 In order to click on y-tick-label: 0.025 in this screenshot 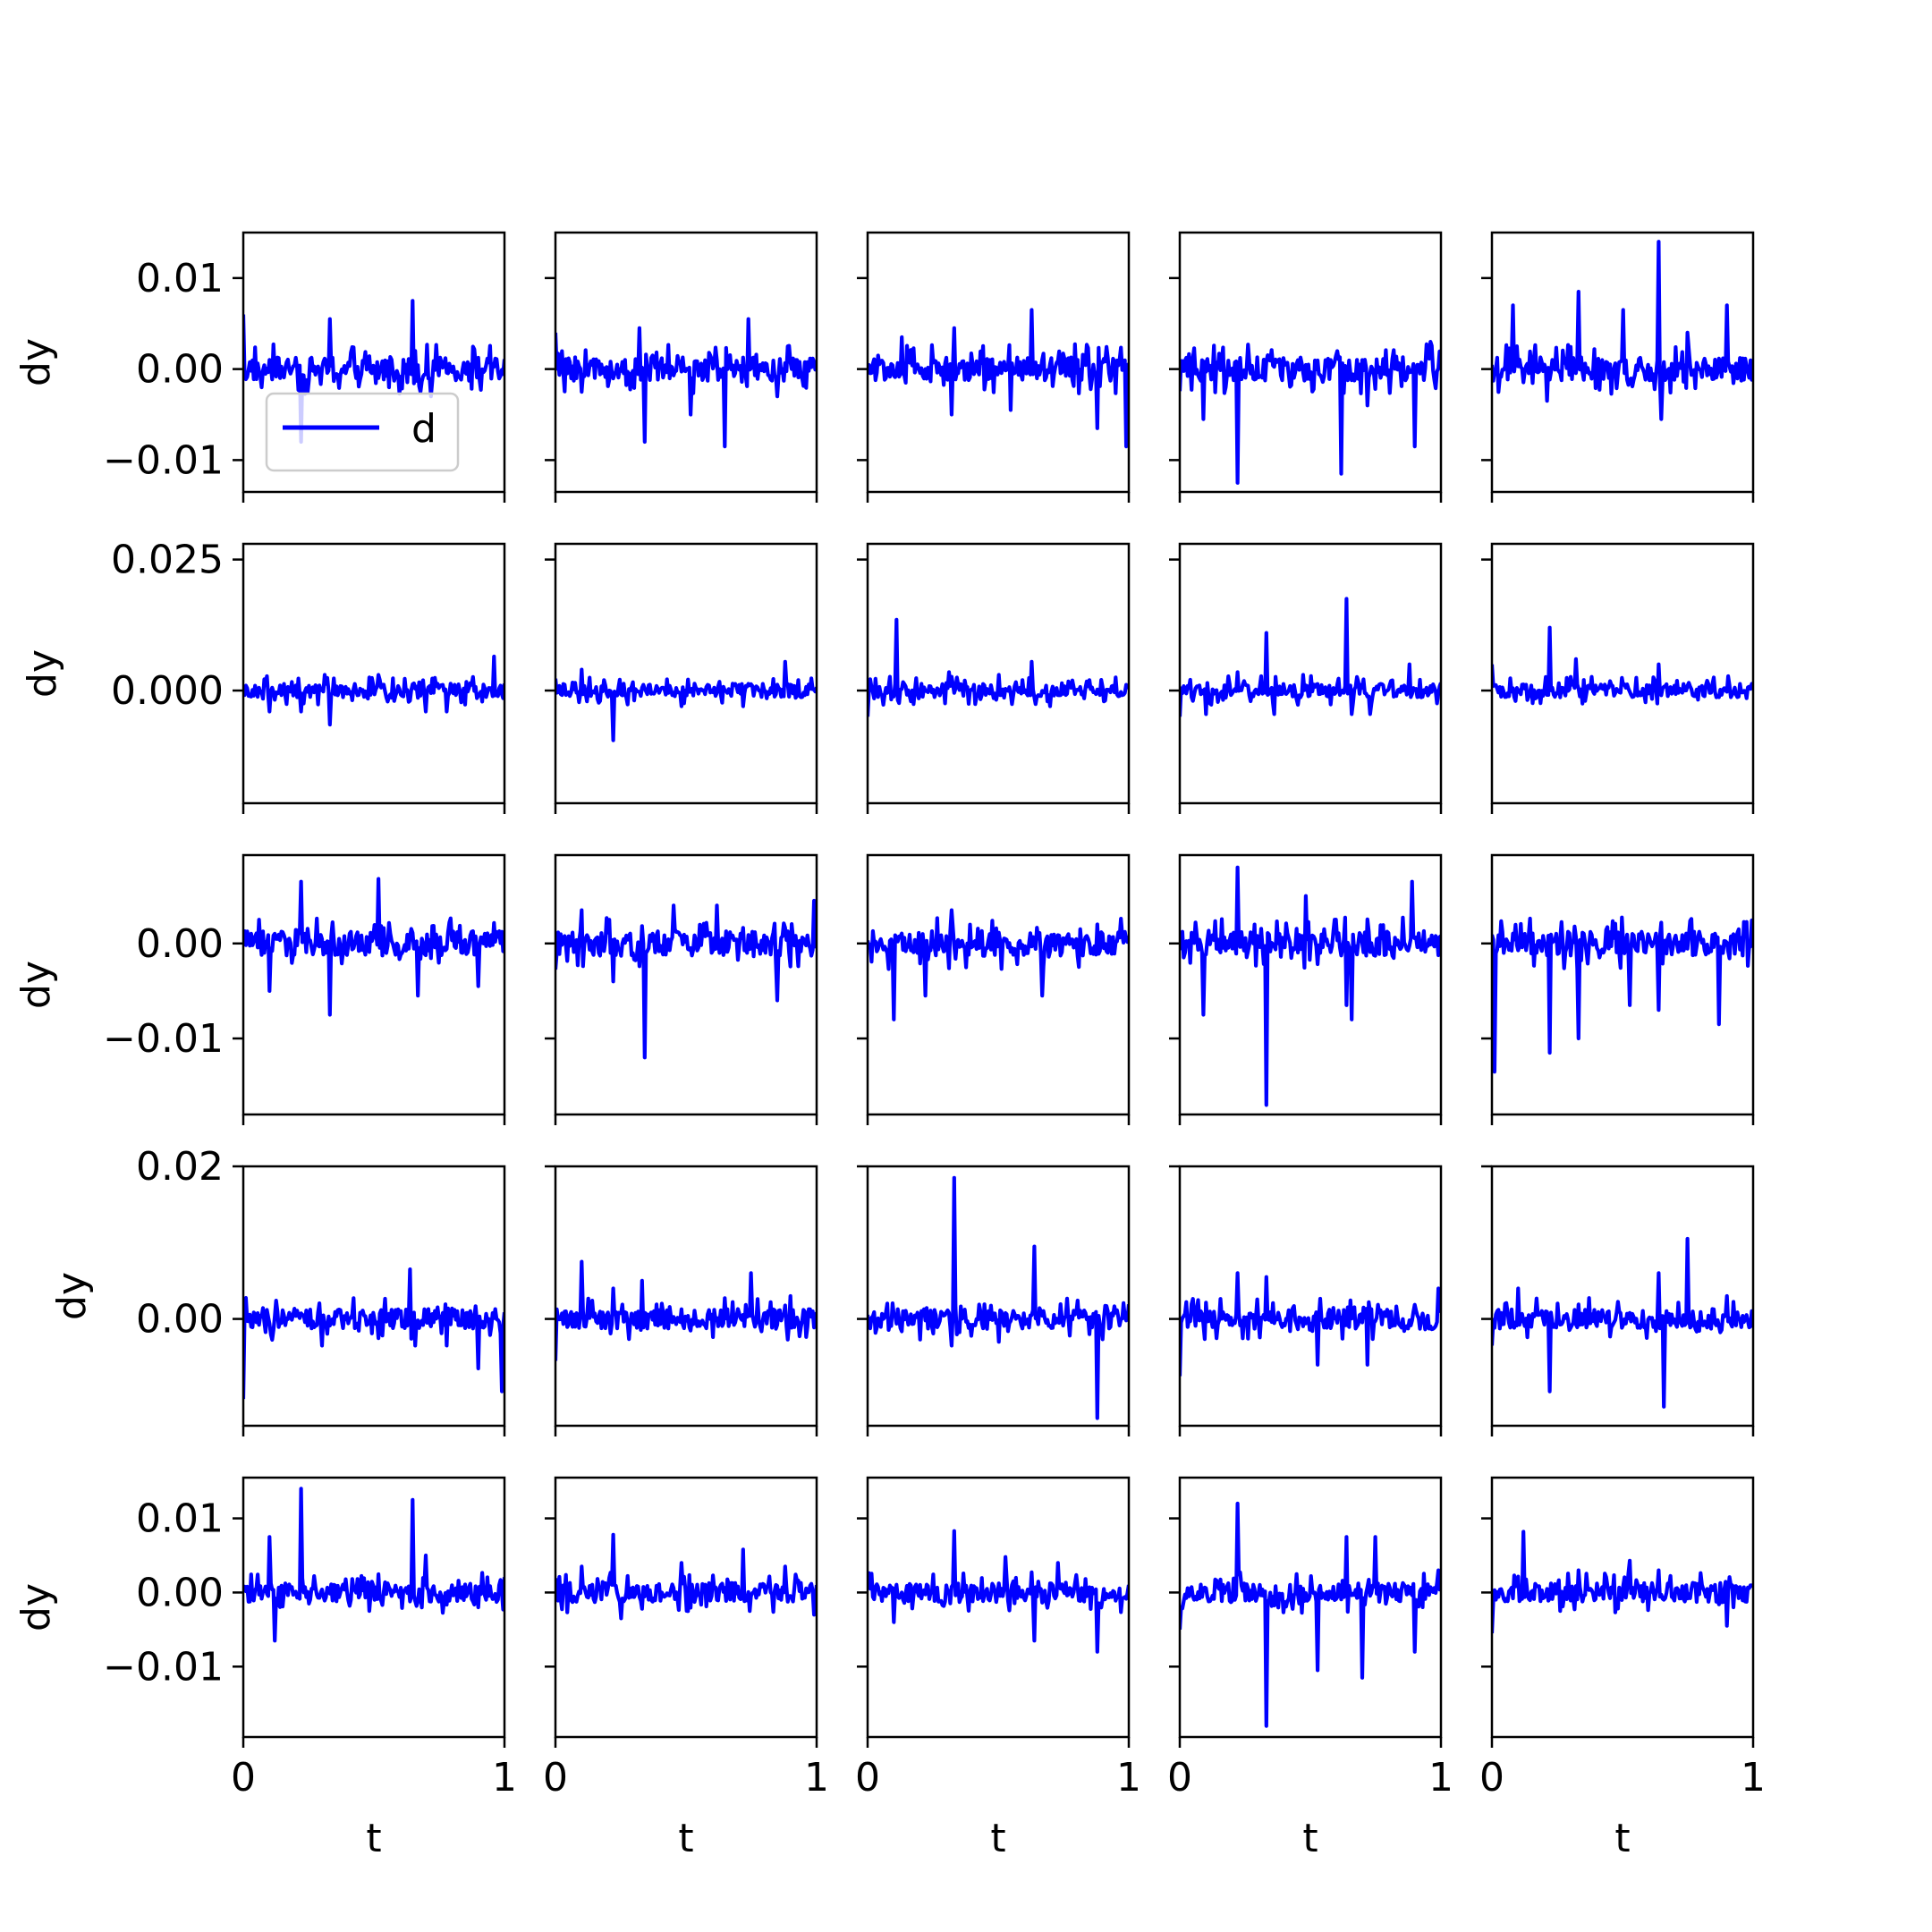, I will do `click(167, 560)`.